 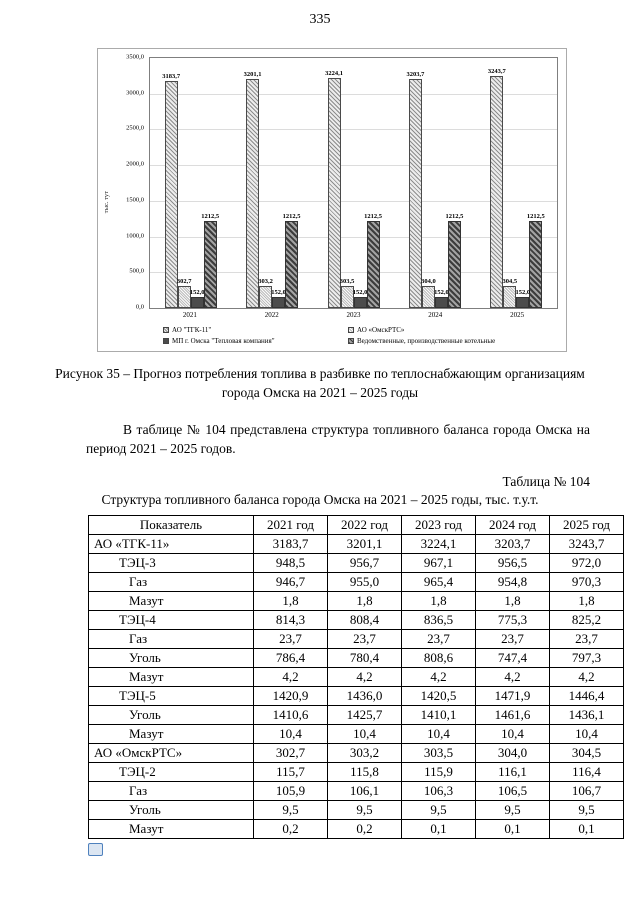 I want to click on table-row: Газ 946,7 955,0 965,4 954,8 970,3, so click(x=356, y=581).